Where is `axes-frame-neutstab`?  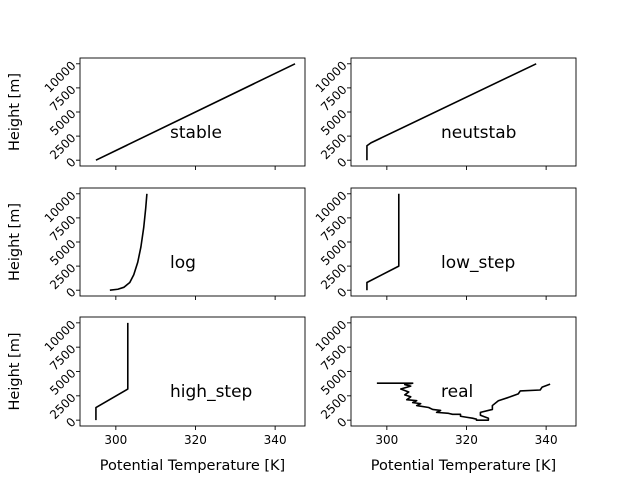
axes-frame-neutstab is located at coordinates (463, 112).